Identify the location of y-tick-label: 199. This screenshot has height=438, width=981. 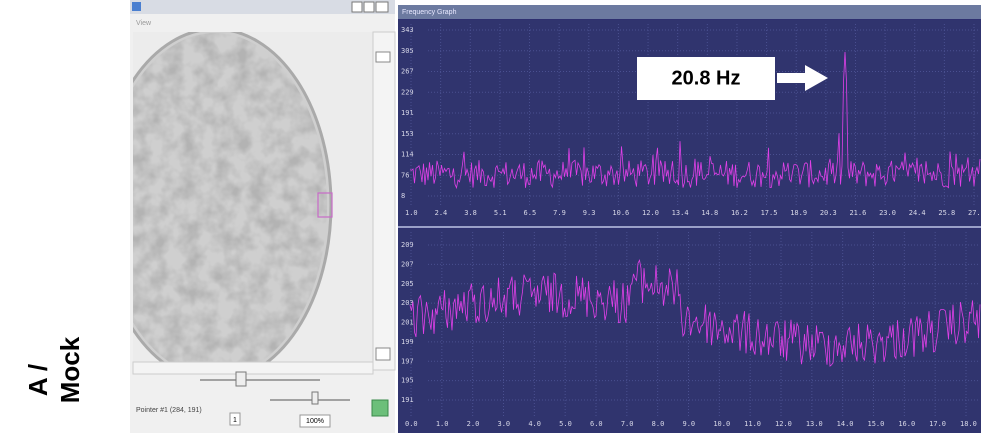
(407, 342).